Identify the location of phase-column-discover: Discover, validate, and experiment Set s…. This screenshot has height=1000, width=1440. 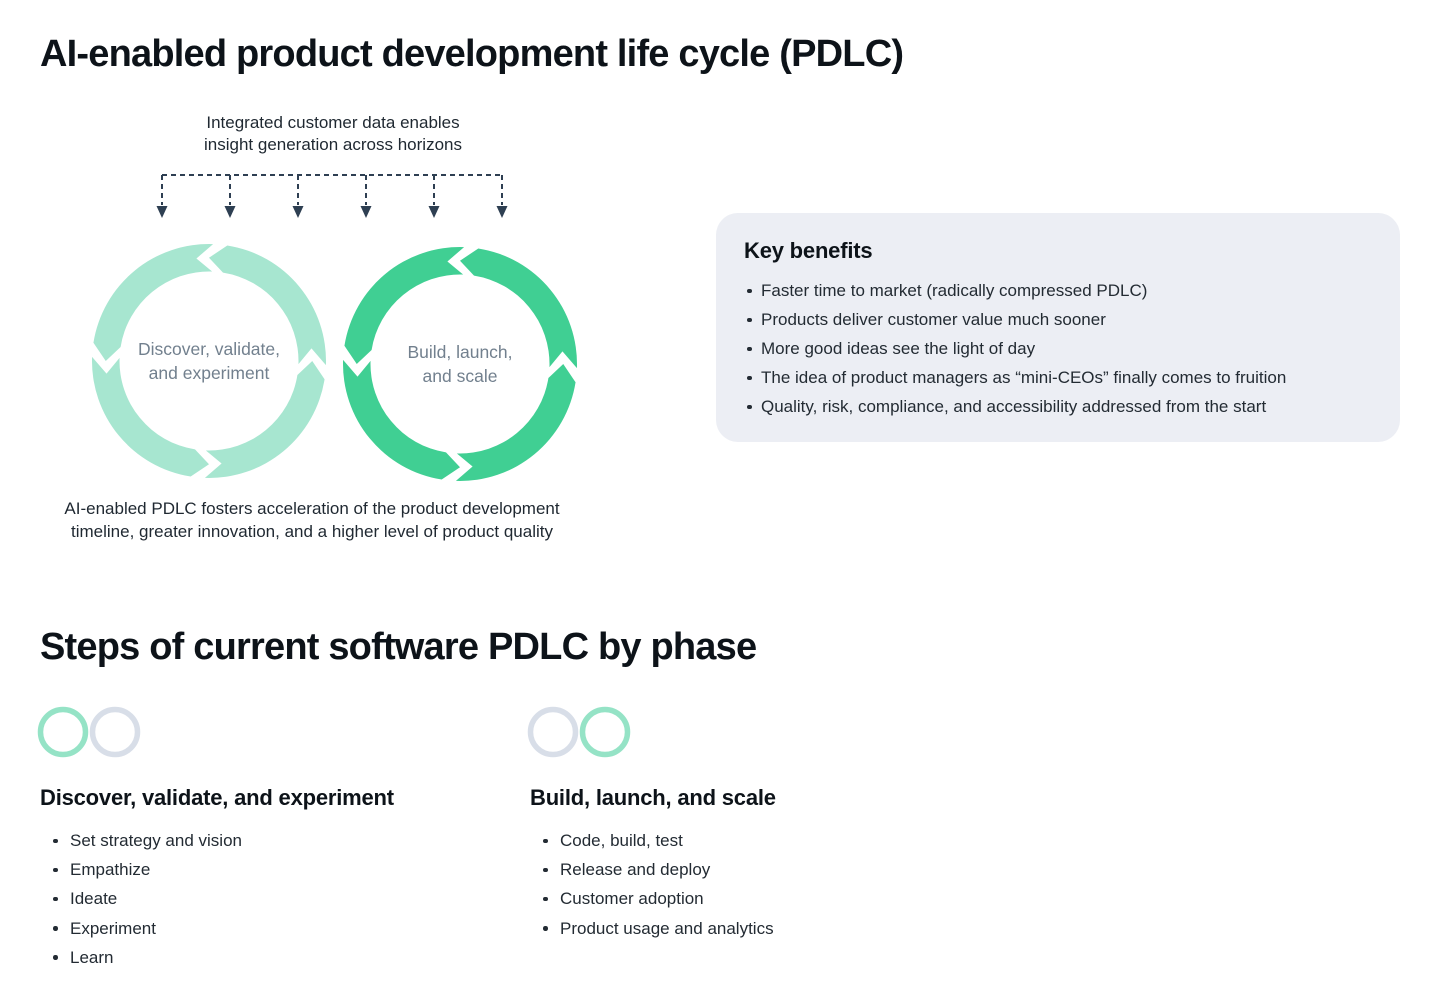
(273, 838).